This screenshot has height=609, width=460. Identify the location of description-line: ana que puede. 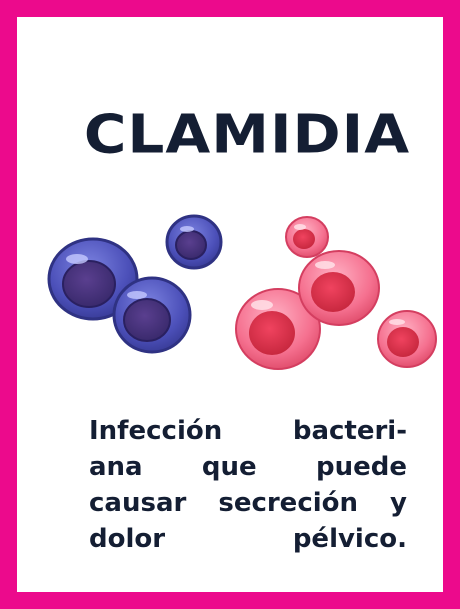
(248, 467).